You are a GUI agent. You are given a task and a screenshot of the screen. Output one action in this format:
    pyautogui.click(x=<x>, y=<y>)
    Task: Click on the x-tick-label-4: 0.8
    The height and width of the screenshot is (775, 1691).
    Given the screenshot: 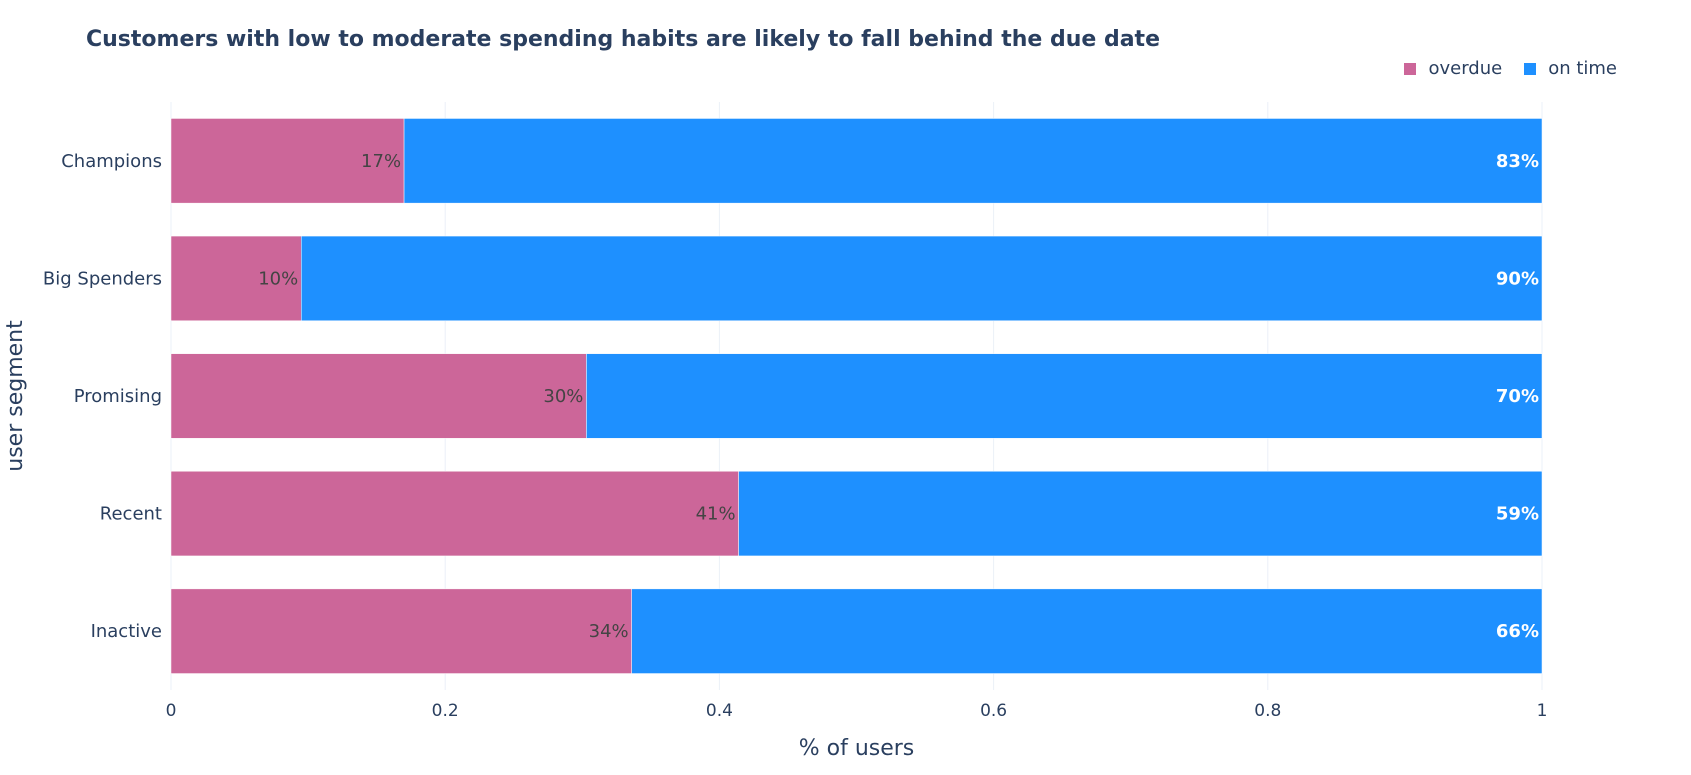 What is the action you would take?
    pyautogui.click(x=1267, y=711)
    